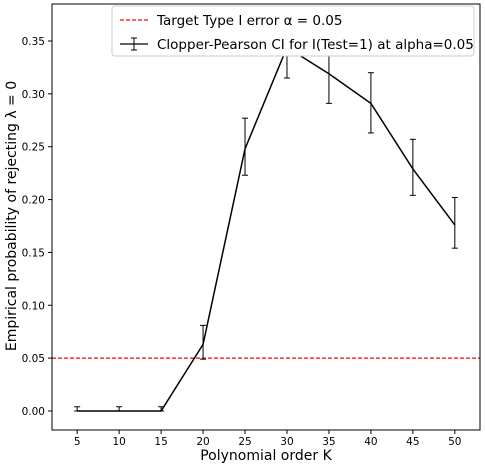 The width and height of the screenshot is (485, 468). I want to click on x-tick-label-35: 35, so click(328, 442).